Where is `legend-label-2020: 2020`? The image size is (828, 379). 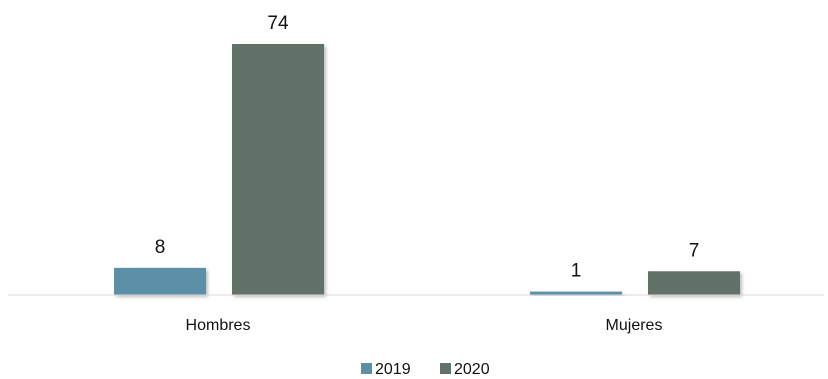
legend-label-2020: 2020 is located at coordinates (472, 369).